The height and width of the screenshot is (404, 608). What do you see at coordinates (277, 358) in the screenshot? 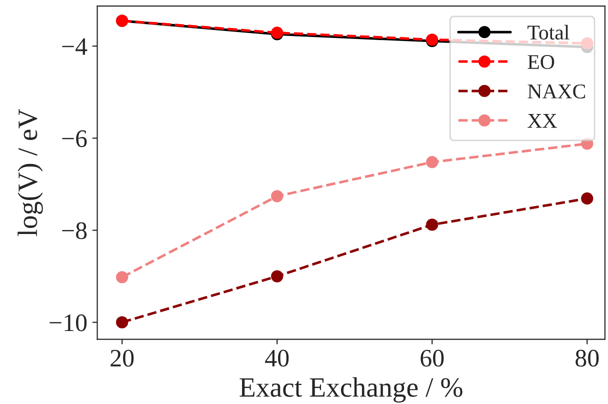
I see `x-tick-label: 40` at bounding box center [277, 358].